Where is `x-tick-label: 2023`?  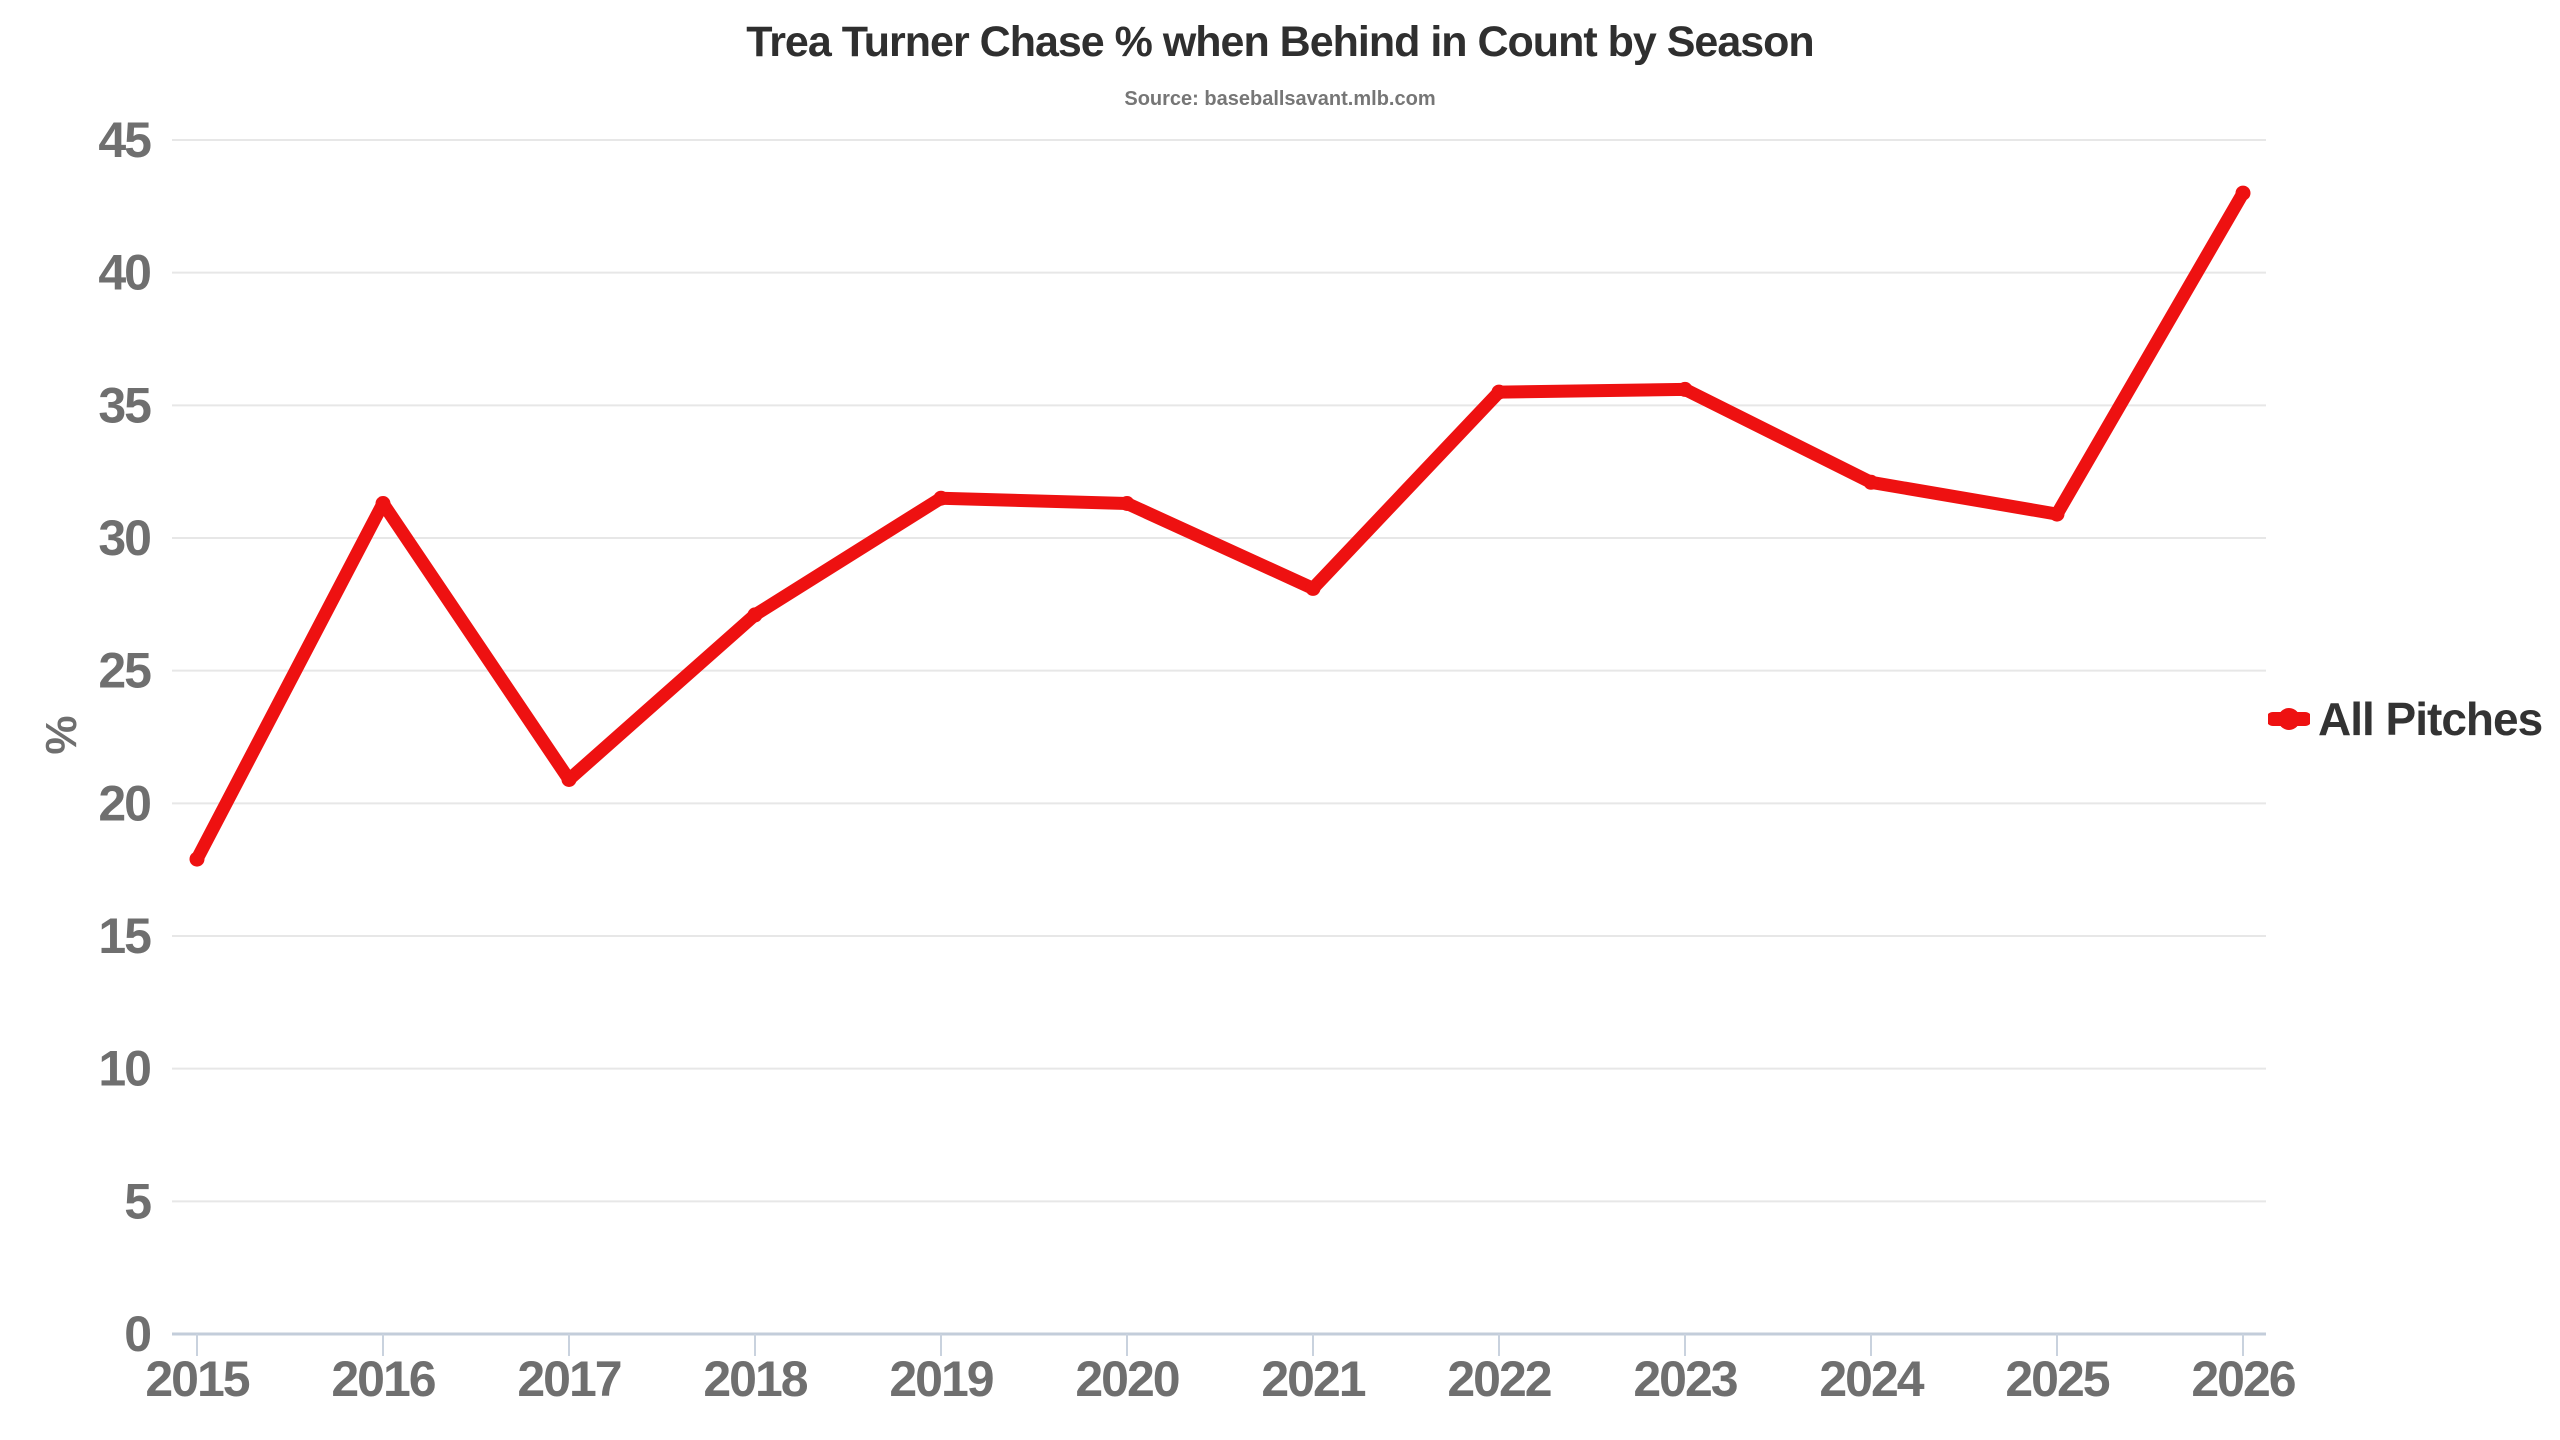 x-tick-label: 2023 is located at coordinates (1684, 1379).